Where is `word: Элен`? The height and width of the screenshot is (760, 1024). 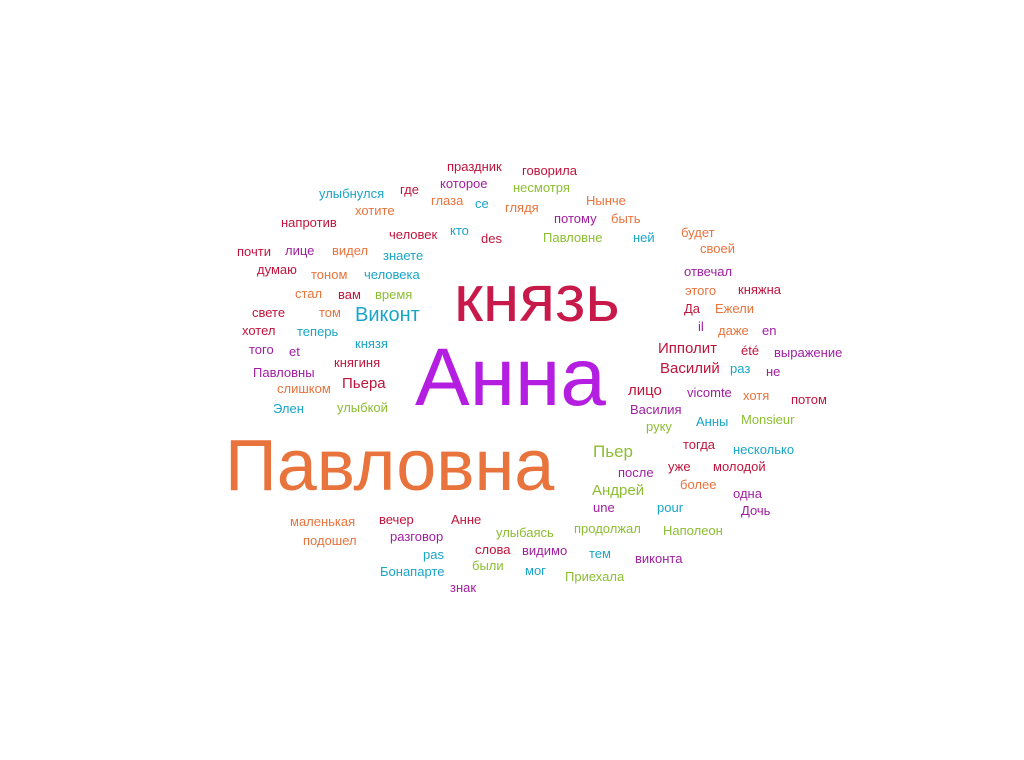
word: Элен is located at coordinates (288, 408).